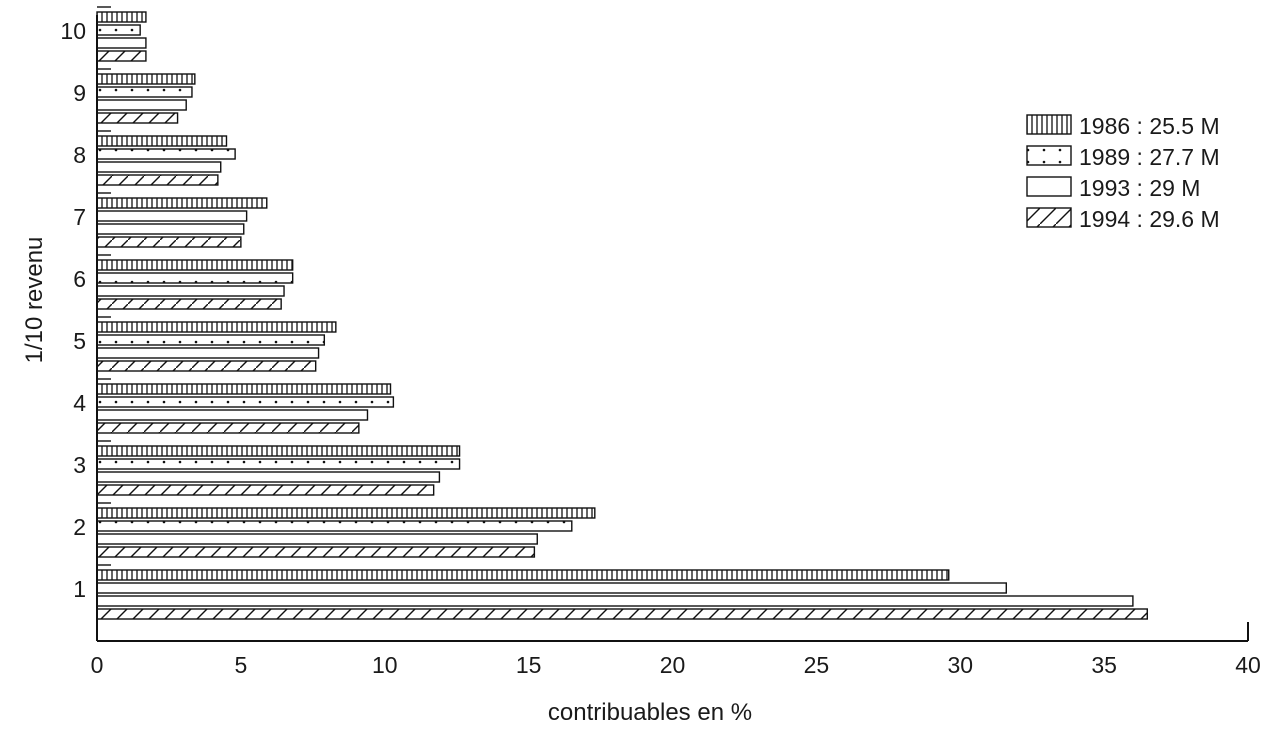  Describe the element at coordinates (79, 403) in the screenshot. I see `y-tick-label: 4` at that location.